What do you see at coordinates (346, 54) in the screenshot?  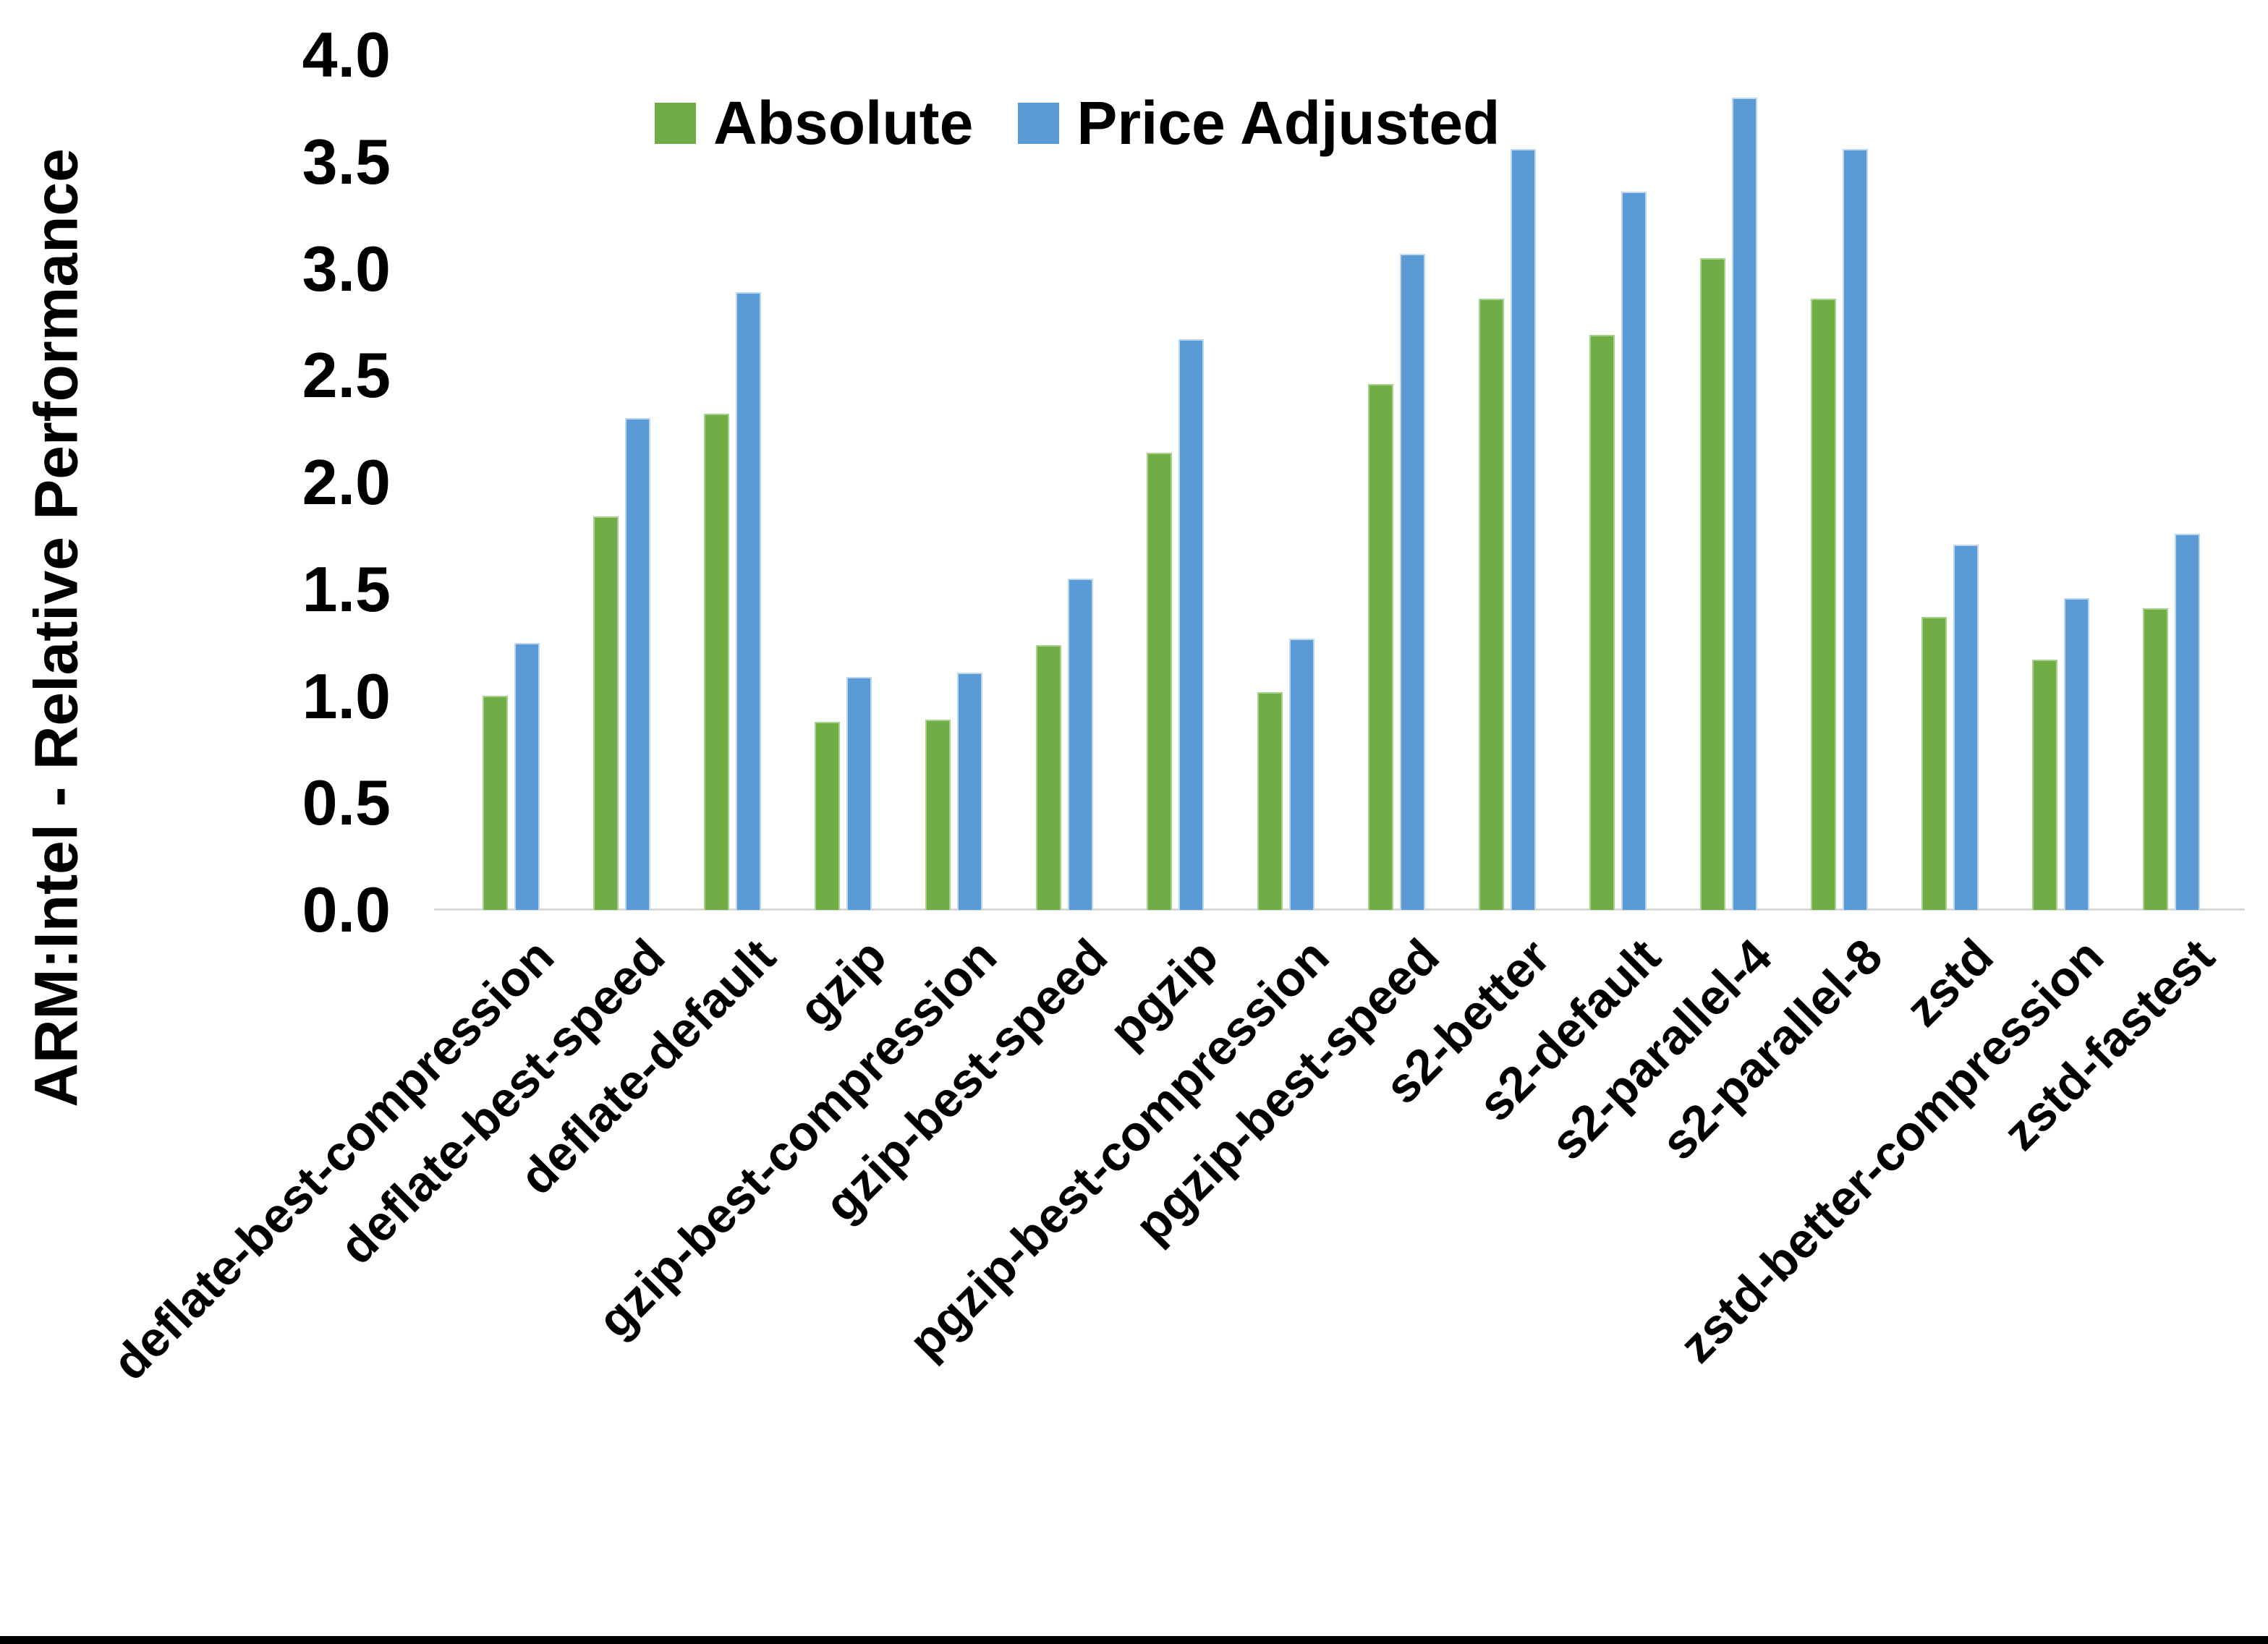 I see `y-tick-label: 4.0` at bounding box center [346, 54].